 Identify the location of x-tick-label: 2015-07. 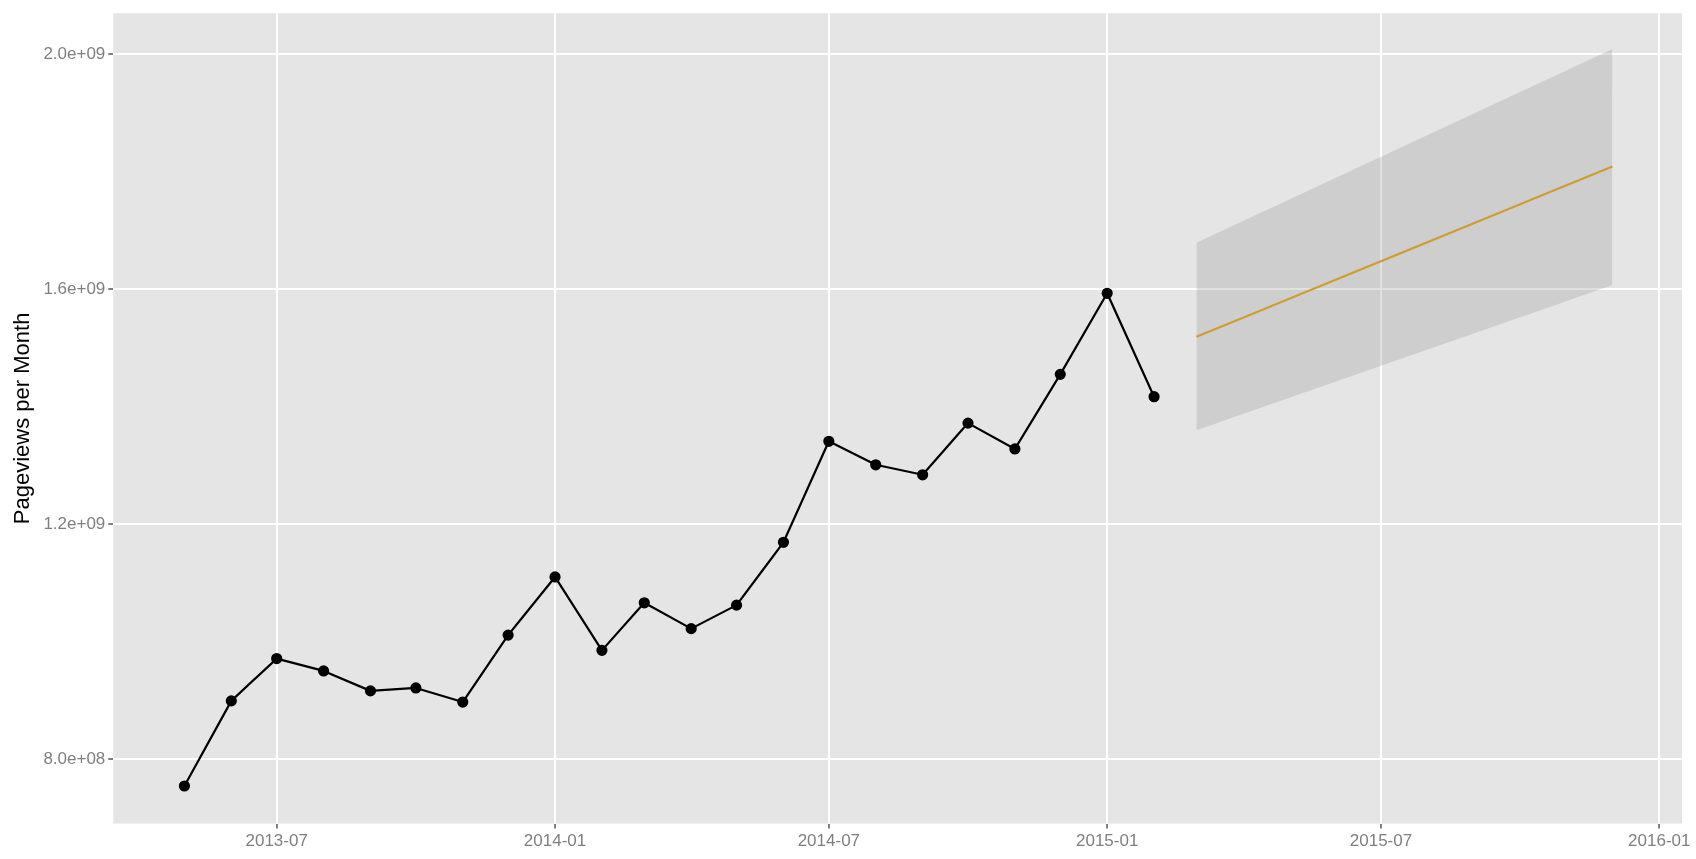
(1381, 841).